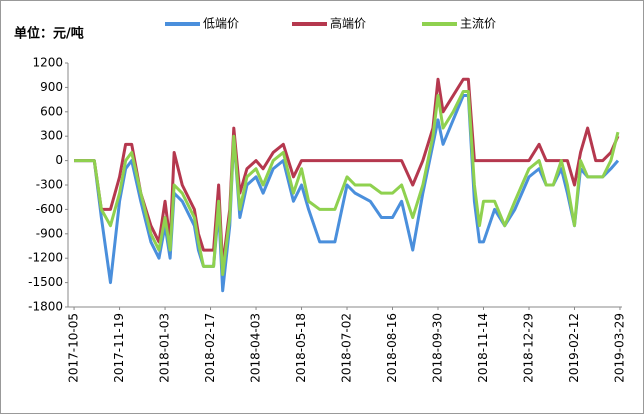 This screenshot has height=414, width=644. Describe the element at coordinates (574, 348) in the screenshot. I see `x-tick-label: 2019-02-12` at that location.